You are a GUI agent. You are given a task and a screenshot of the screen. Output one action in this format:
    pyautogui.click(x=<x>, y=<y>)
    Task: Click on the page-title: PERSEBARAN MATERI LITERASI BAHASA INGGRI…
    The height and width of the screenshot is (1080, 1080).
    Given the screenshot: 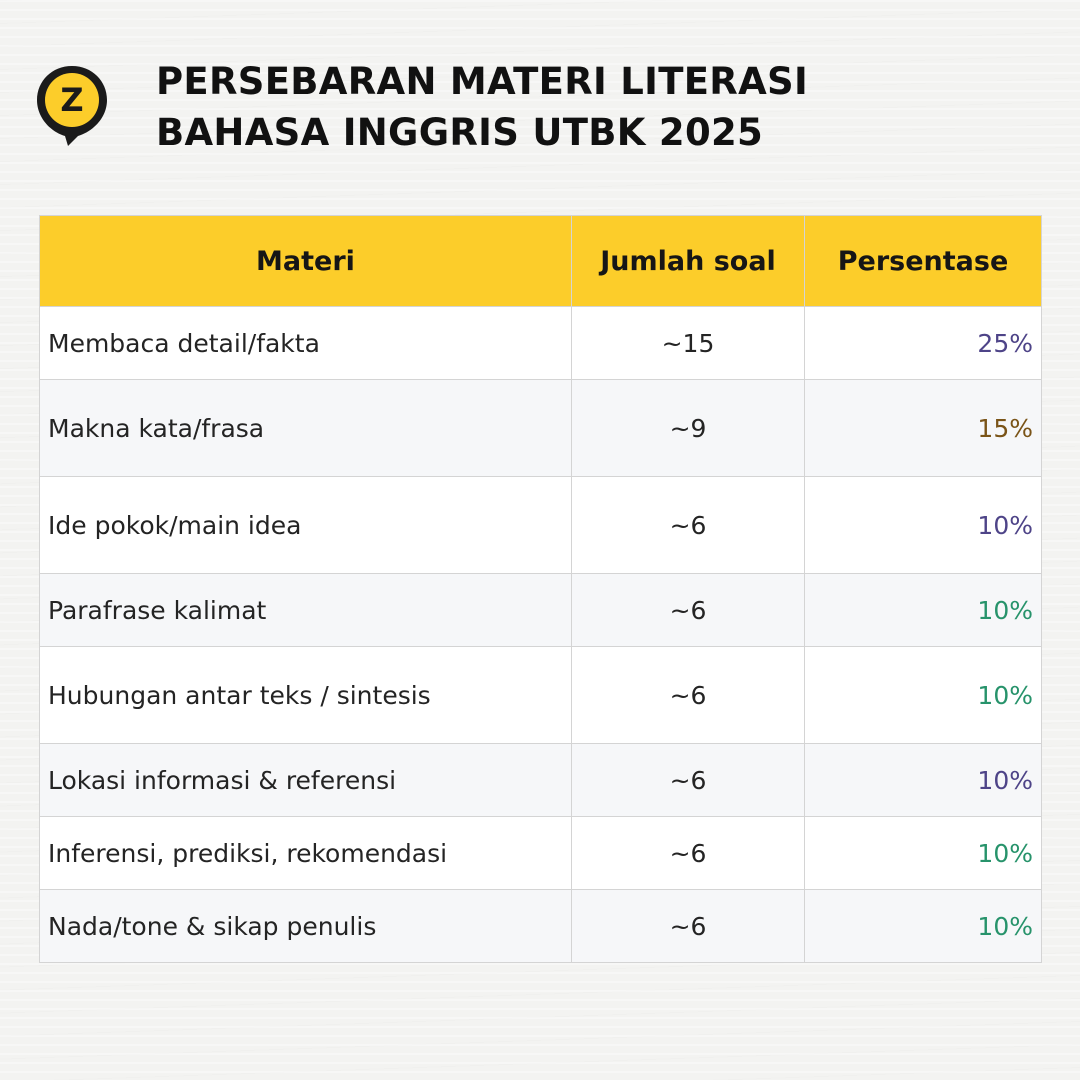 What is the action you would take?
    pyautogui.click(x=596, y=107)
    